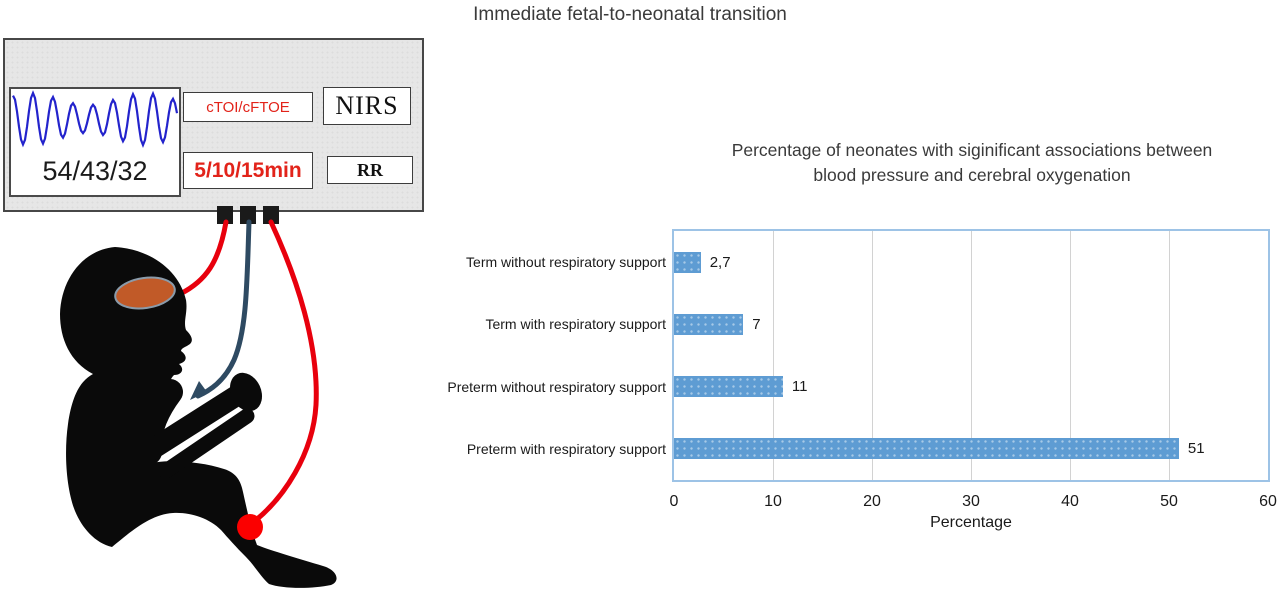 Image resolution: width=1286 pixels, height=599 pixels. What do you see at coordinates (630, 14) in the screenshot?
I see `figure-title: Immediate fetal-to-neonatal transition` at bounding box center [630, 14].